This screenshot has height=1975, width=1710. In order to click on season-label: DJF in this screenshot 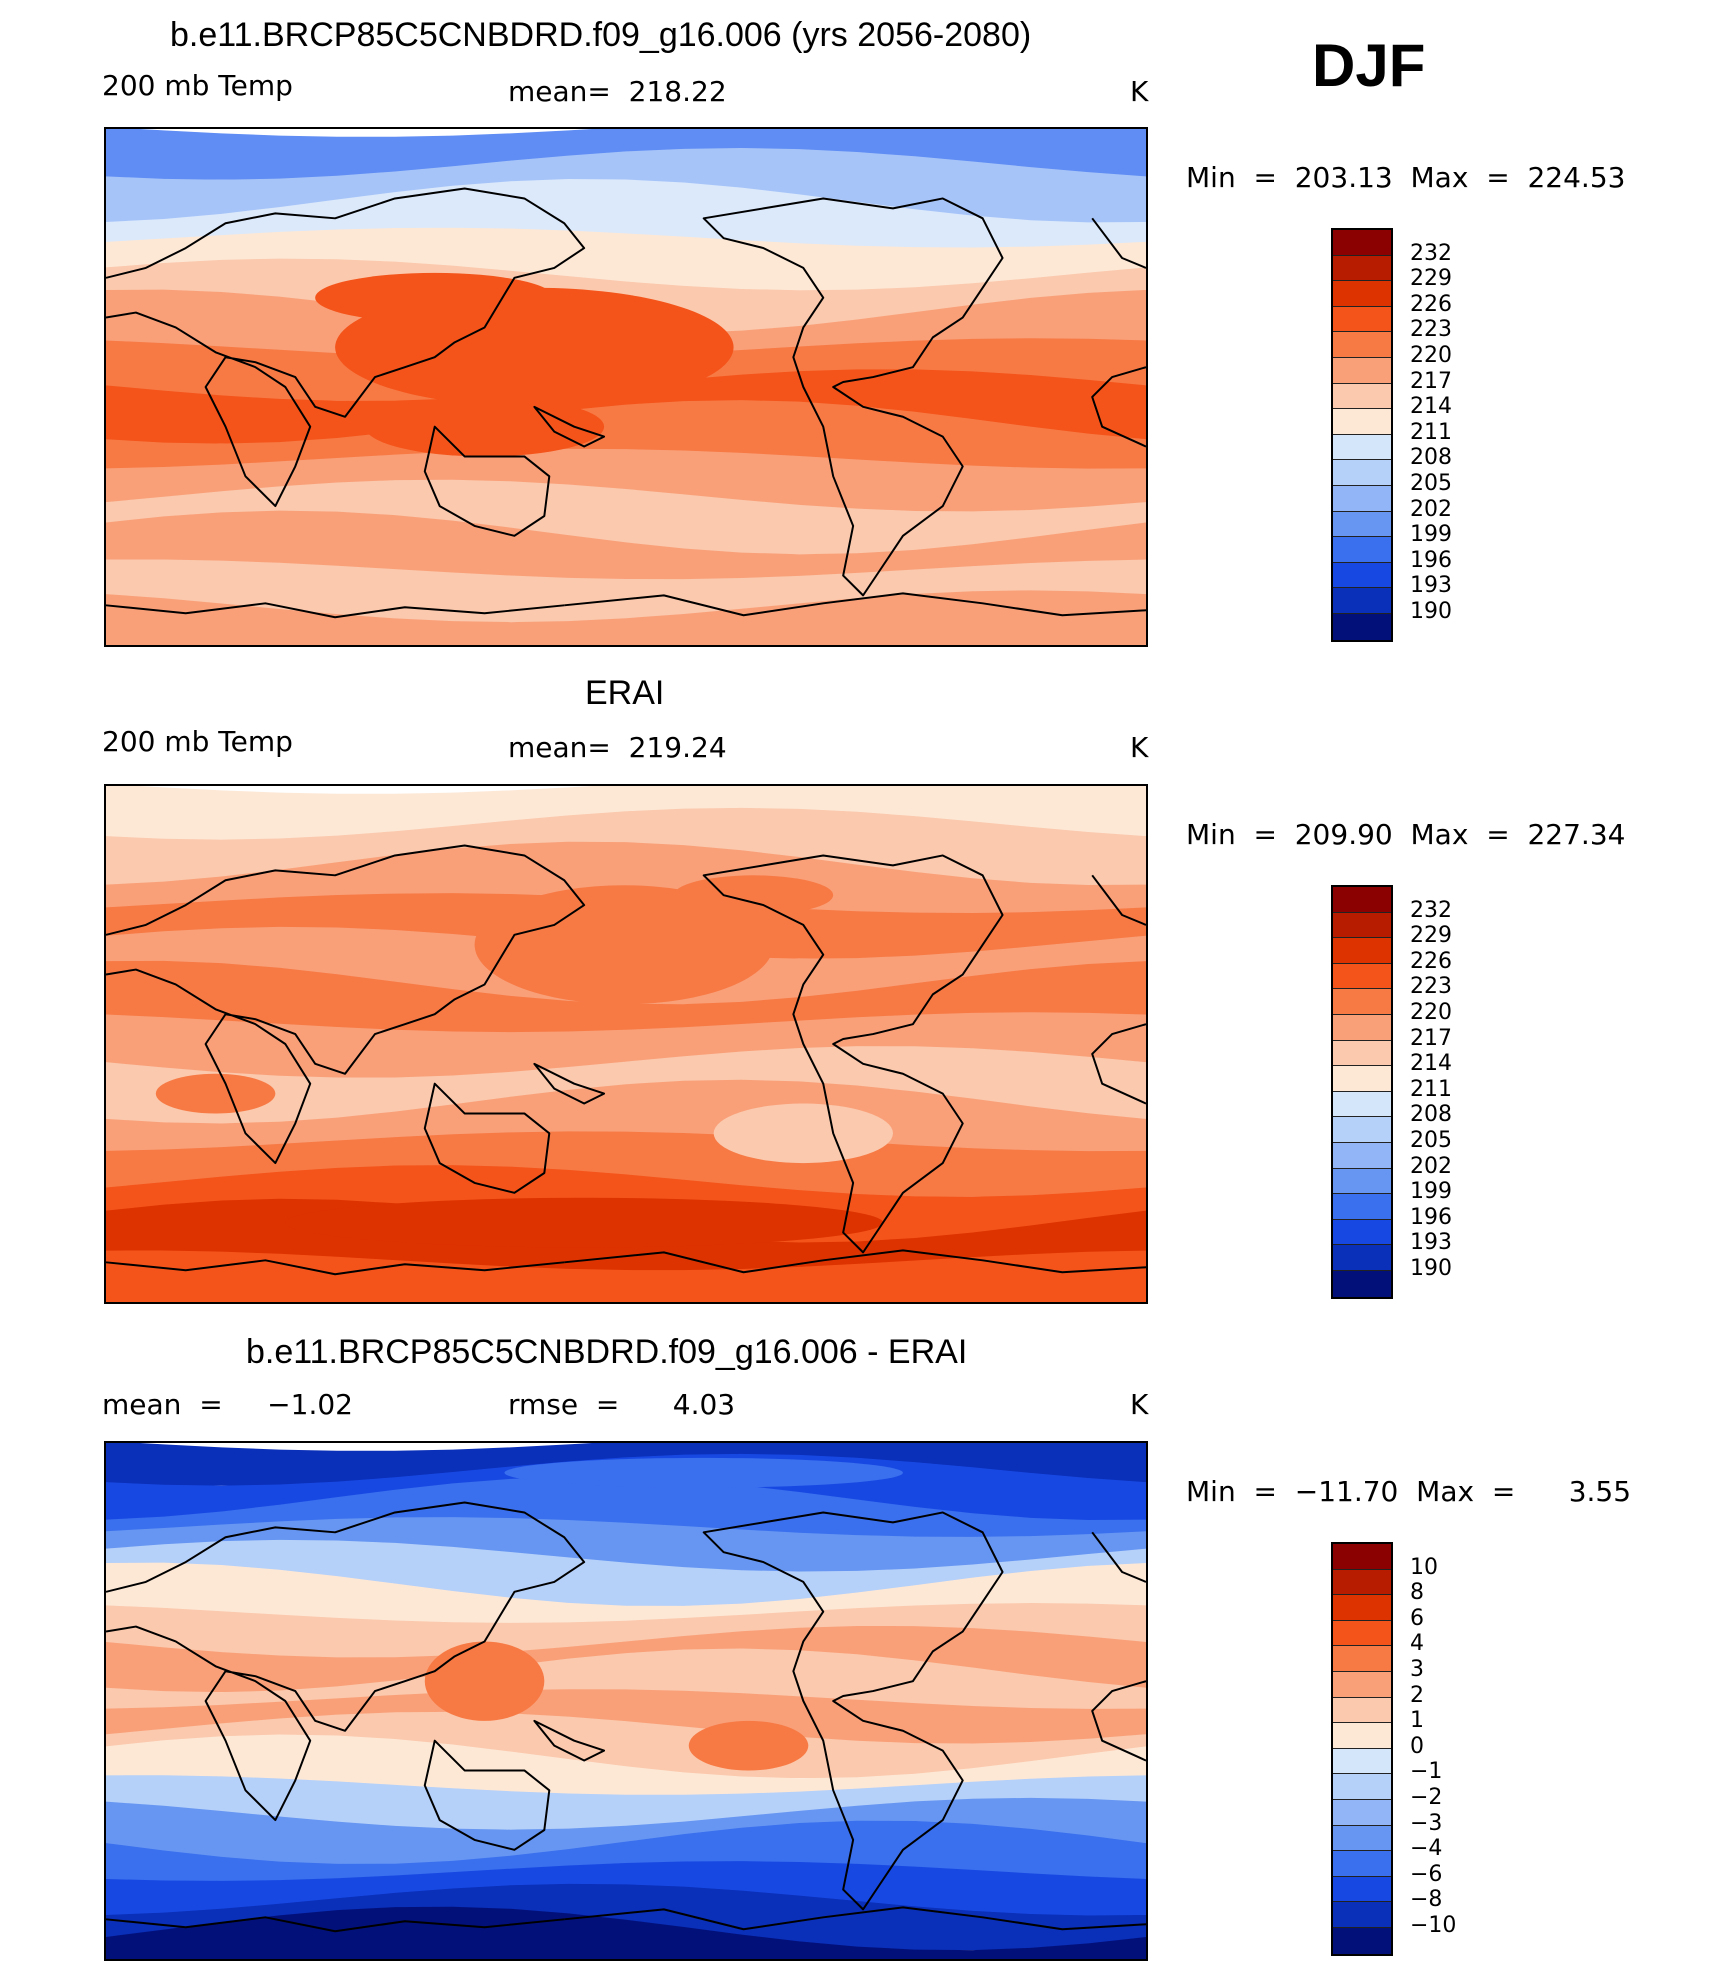, I will do `click(1369, 65)`.